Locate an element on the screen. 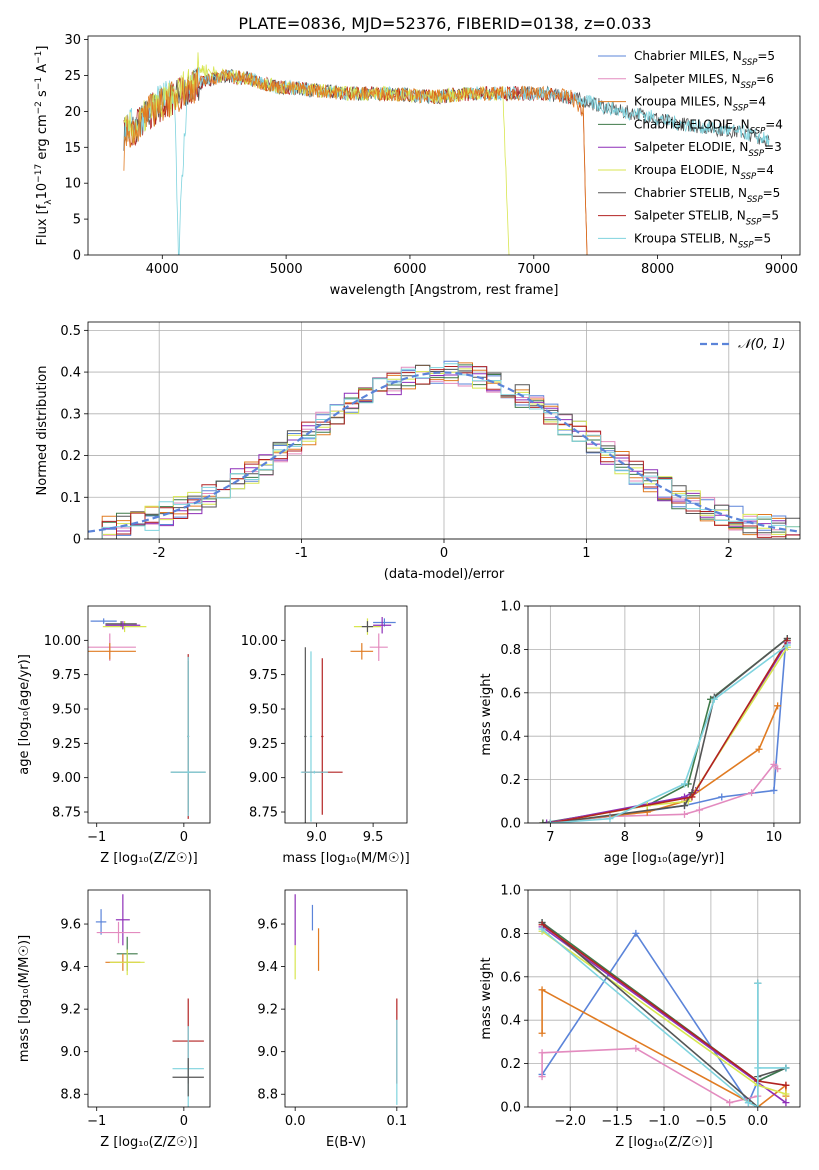 This screenshot has width=819, height=1170. y-tick-label: 9.6 is located at coordinates (70, 925).